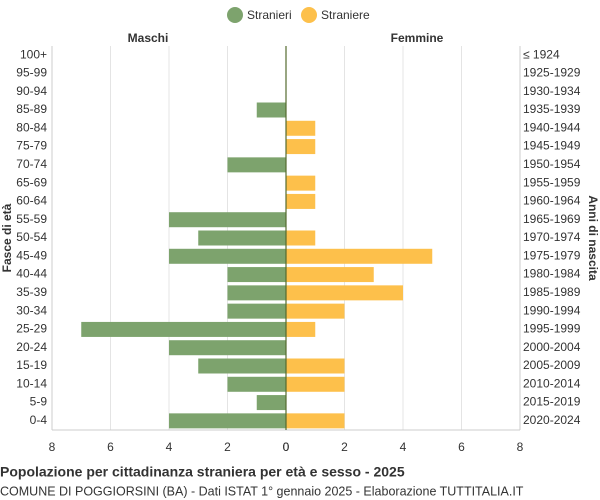  Describe the element at coordinates (552, 274) in the screenshot. I see `y2-tick-label: 1980-1984` at that location.